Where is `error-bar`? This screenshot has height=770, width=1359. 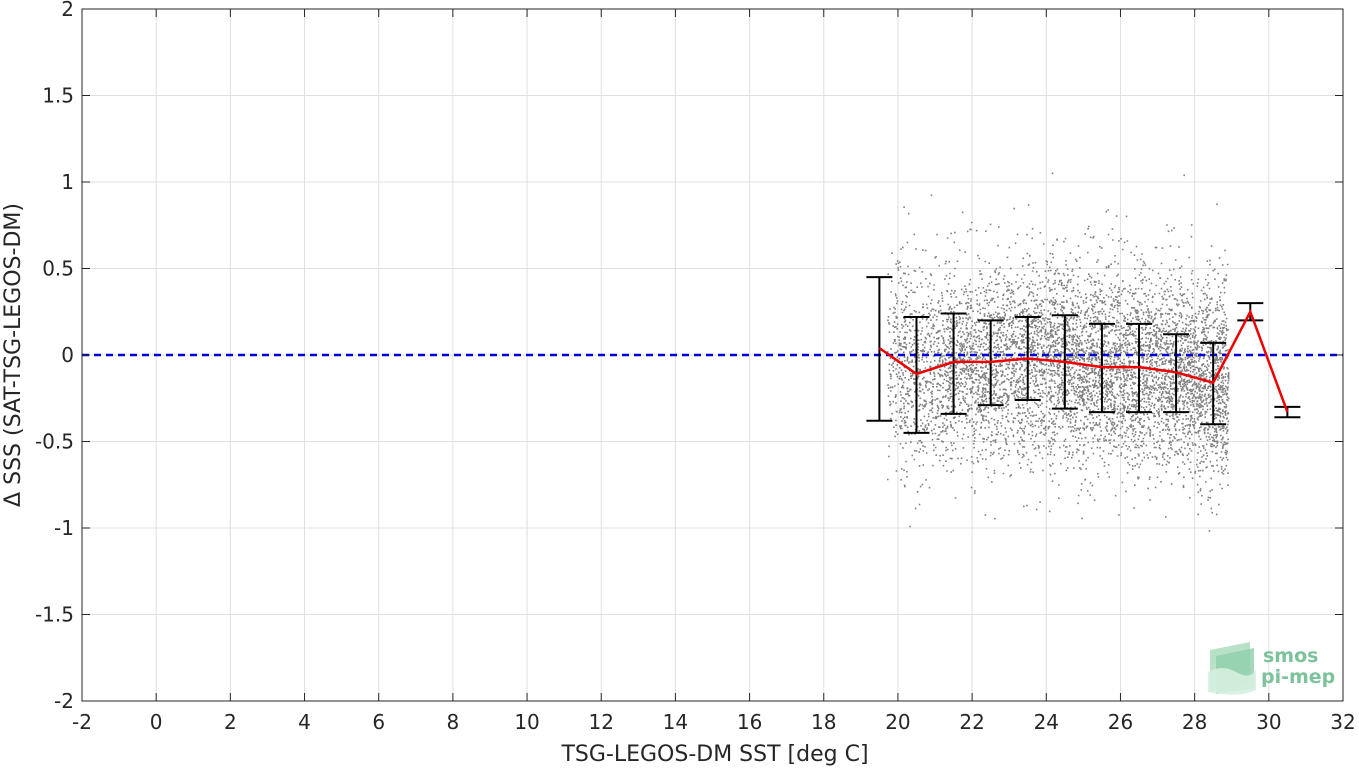 error-bar is located at coordinates (953, 363).